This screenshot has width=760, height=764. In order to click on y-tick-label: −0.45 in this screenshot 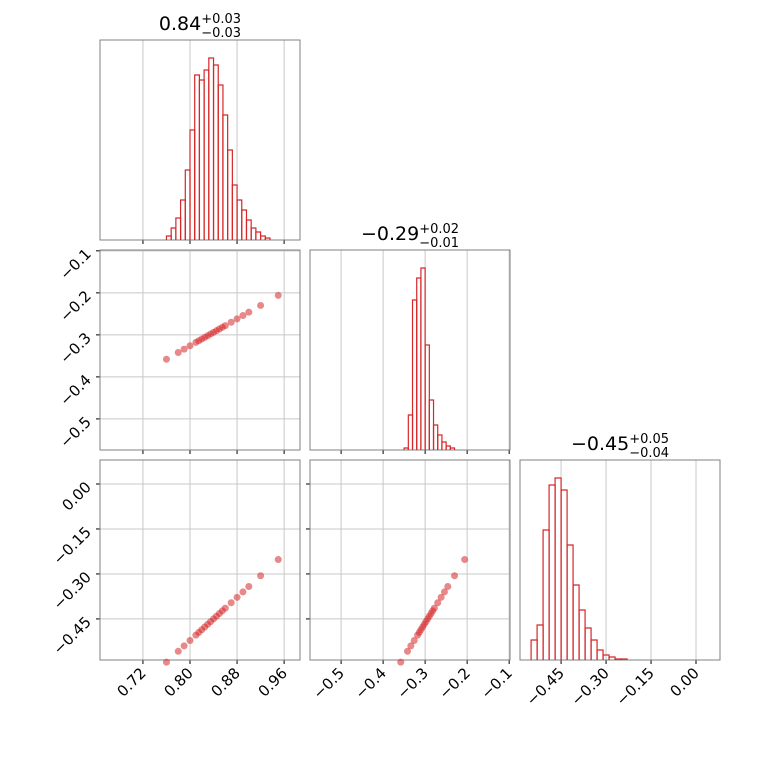, I will do `click(72, 635)`.